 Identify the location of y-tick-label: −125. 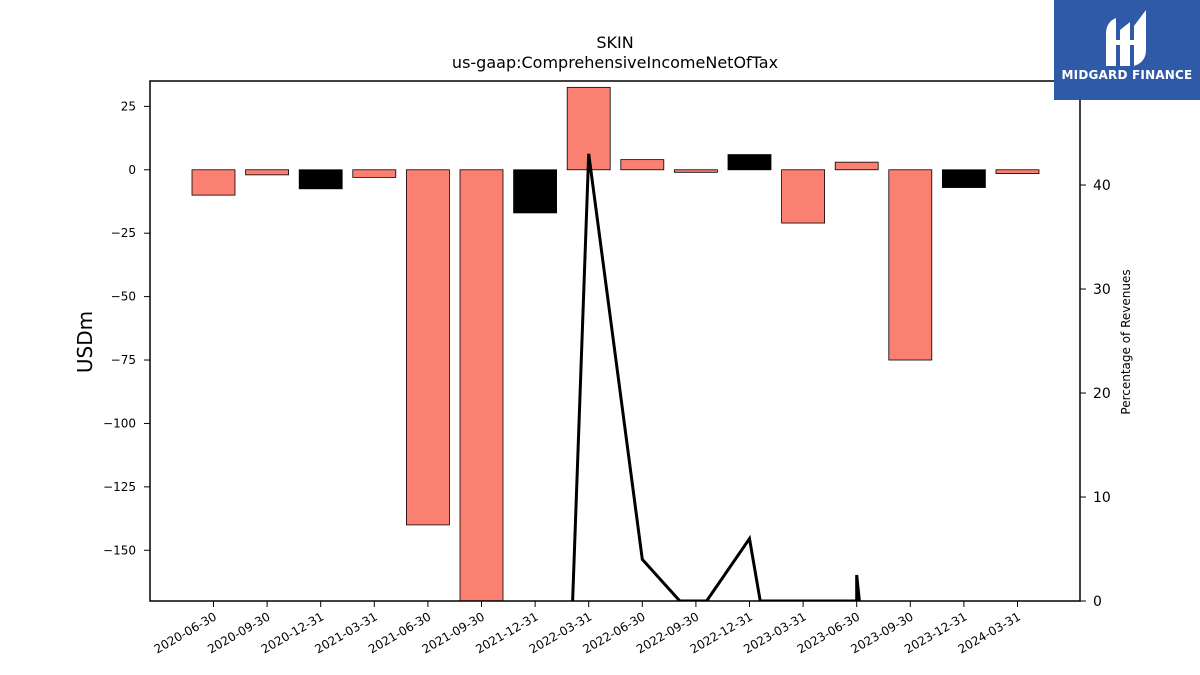
(119, 487).